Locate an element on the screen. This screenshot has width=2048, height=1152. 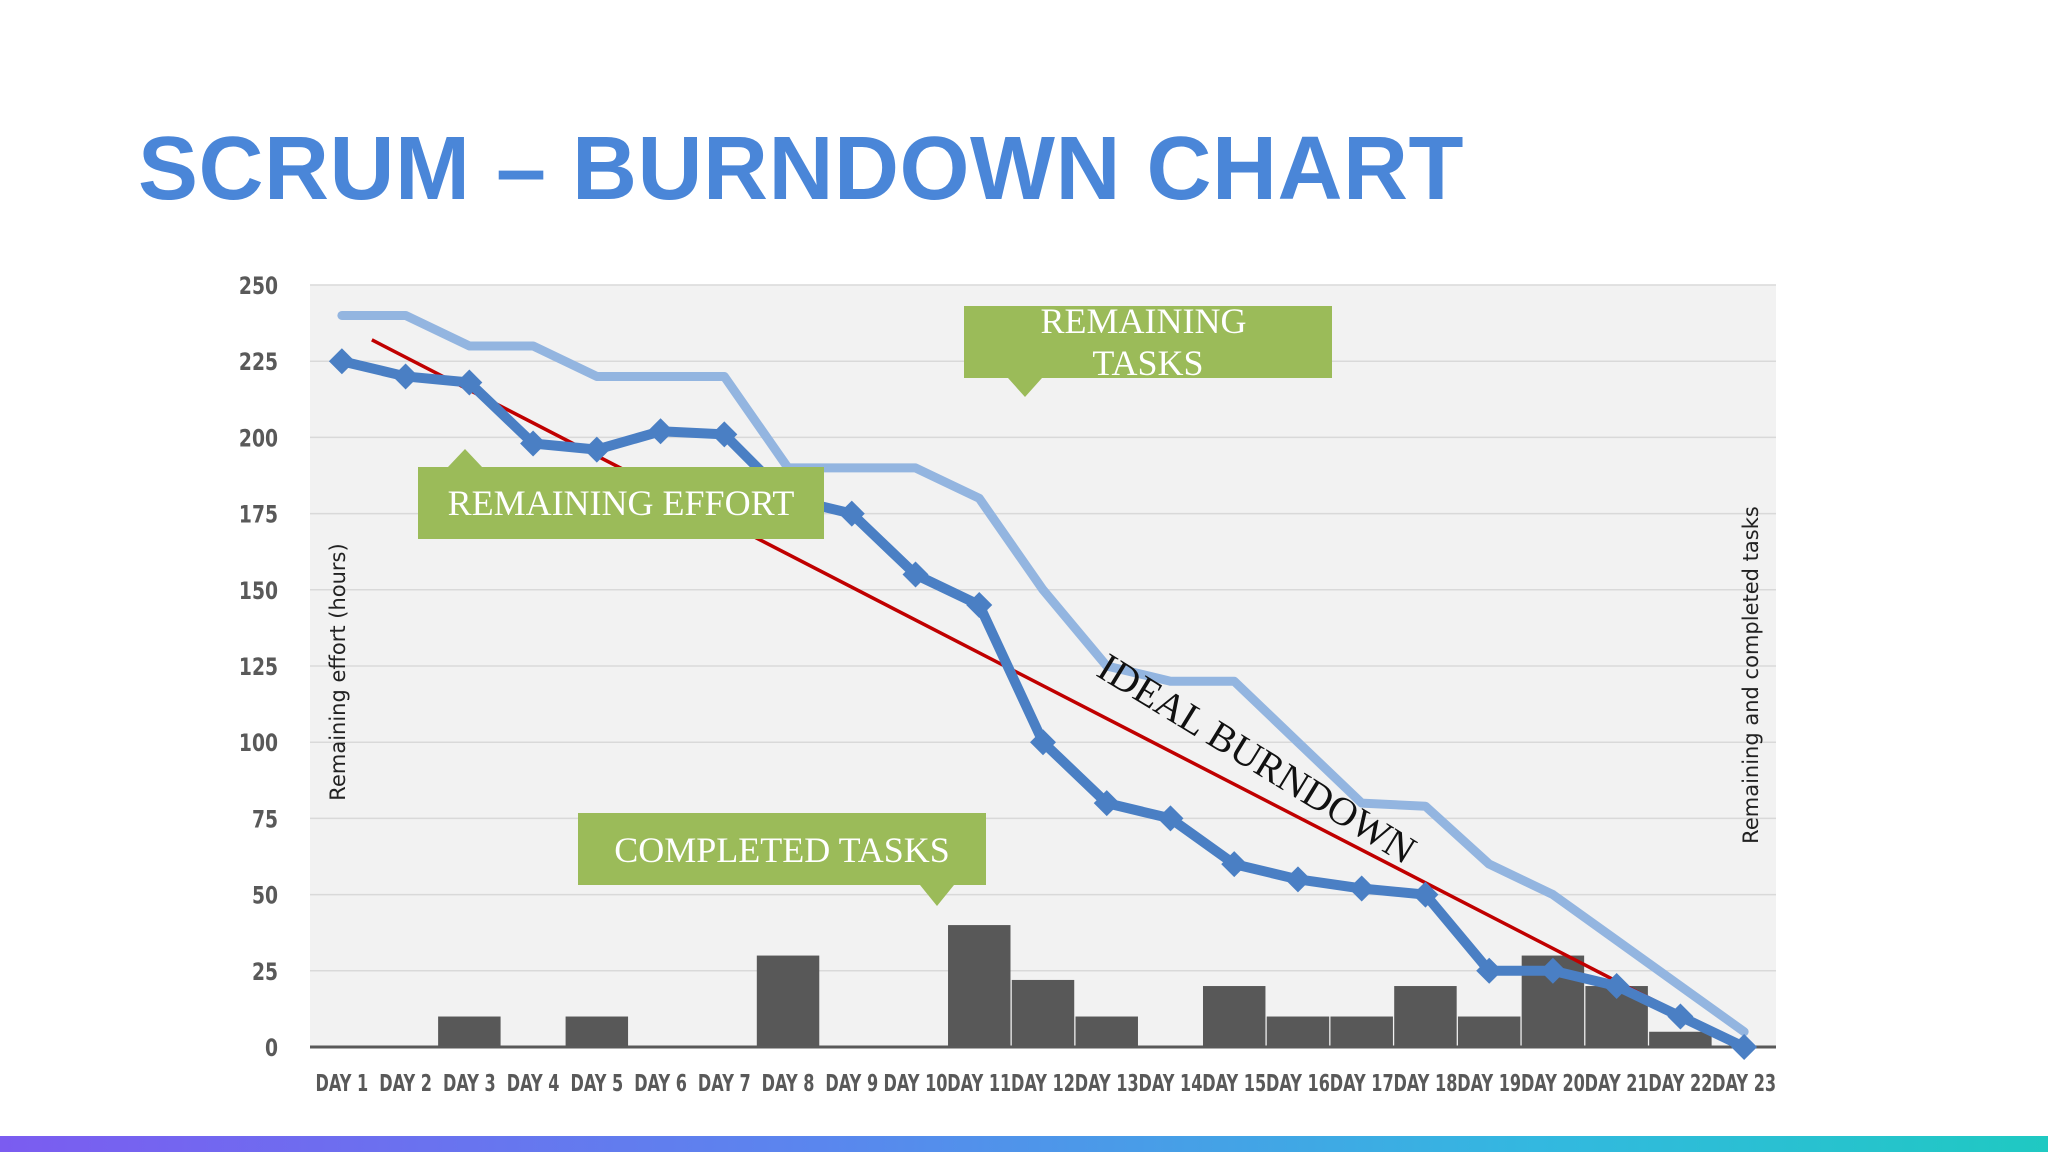
x-tick-label: DAY 3 is located at coordinates (469, 1083).